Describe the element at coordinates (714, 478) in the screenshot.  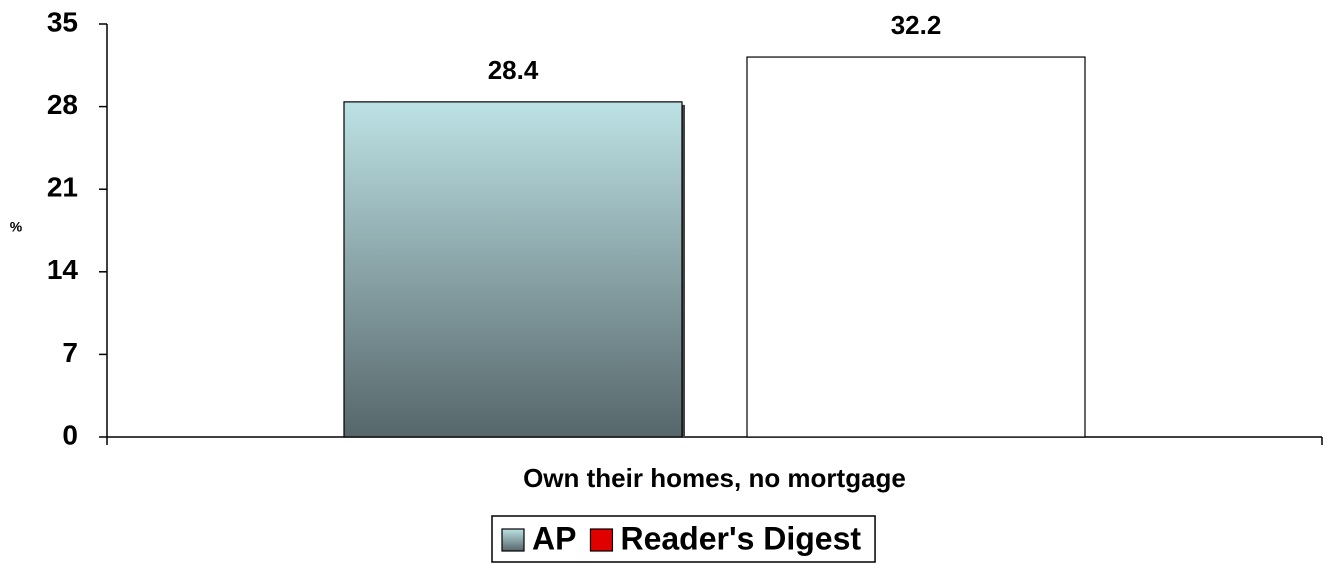
I see `x-tick-label: Own their homes, no mortgage` at that location.